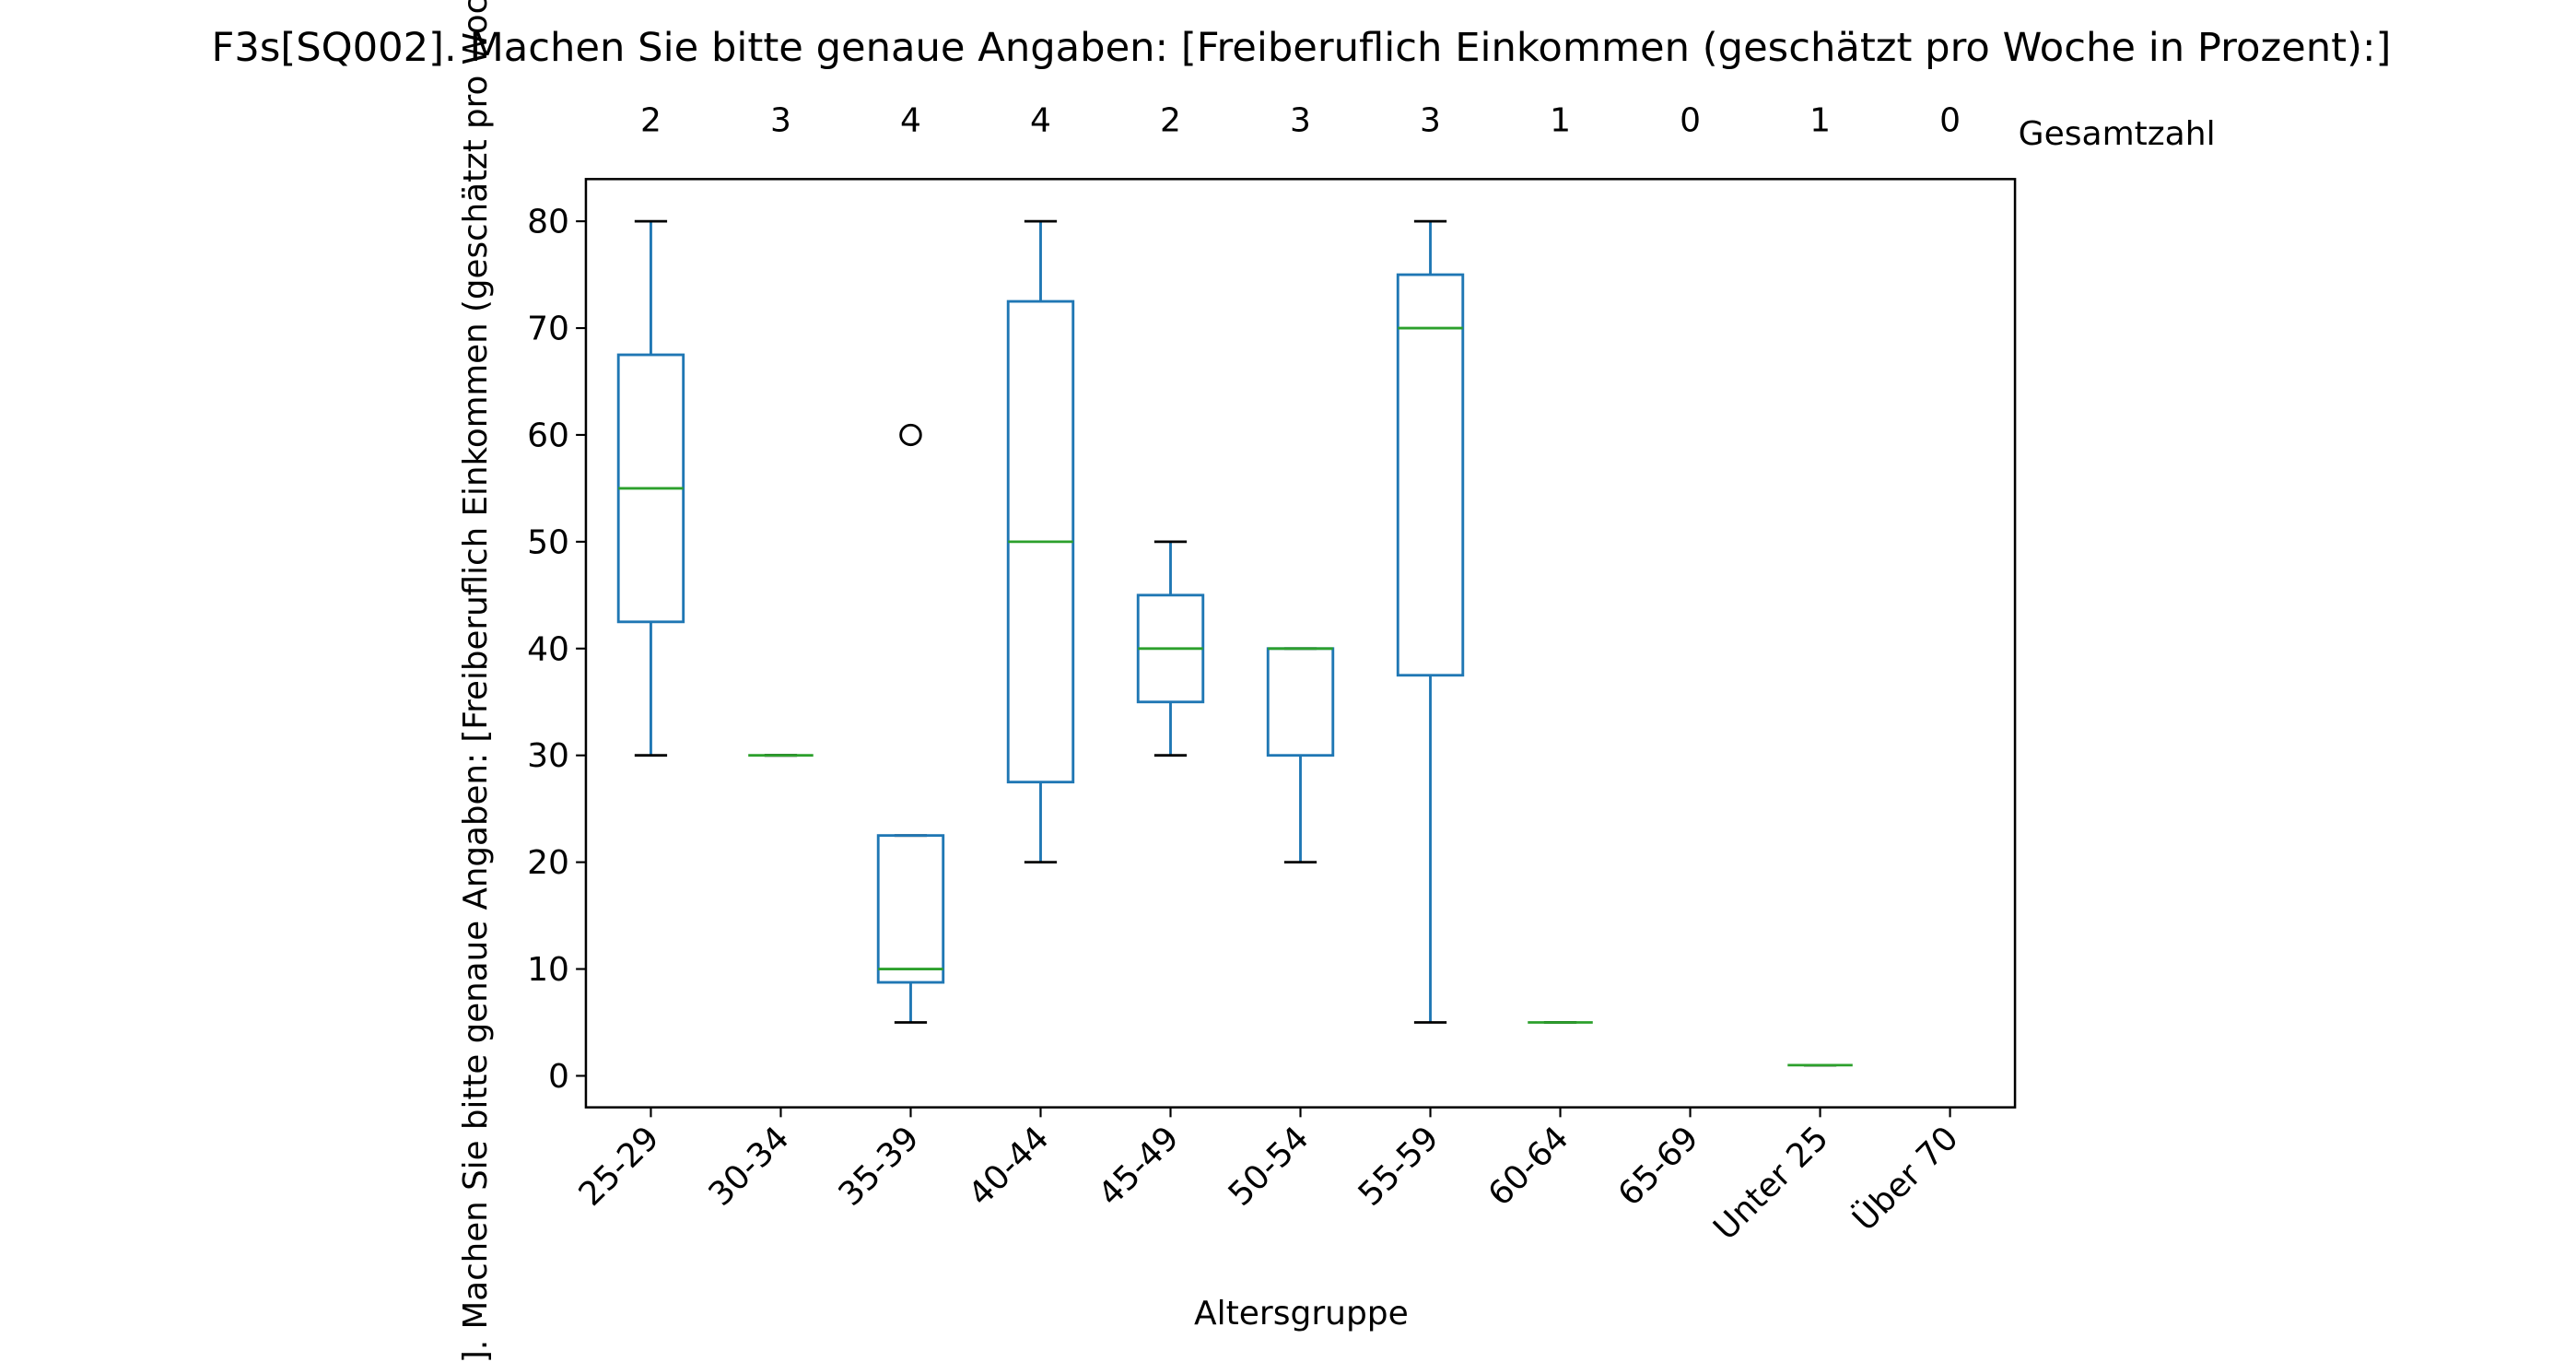 The width and height of the screenshot is (2576, 1362). What do you see at coordinates (548, 222) in the screenshot?
I see `y-tick-label: 80` at bounding box center [548, 222].